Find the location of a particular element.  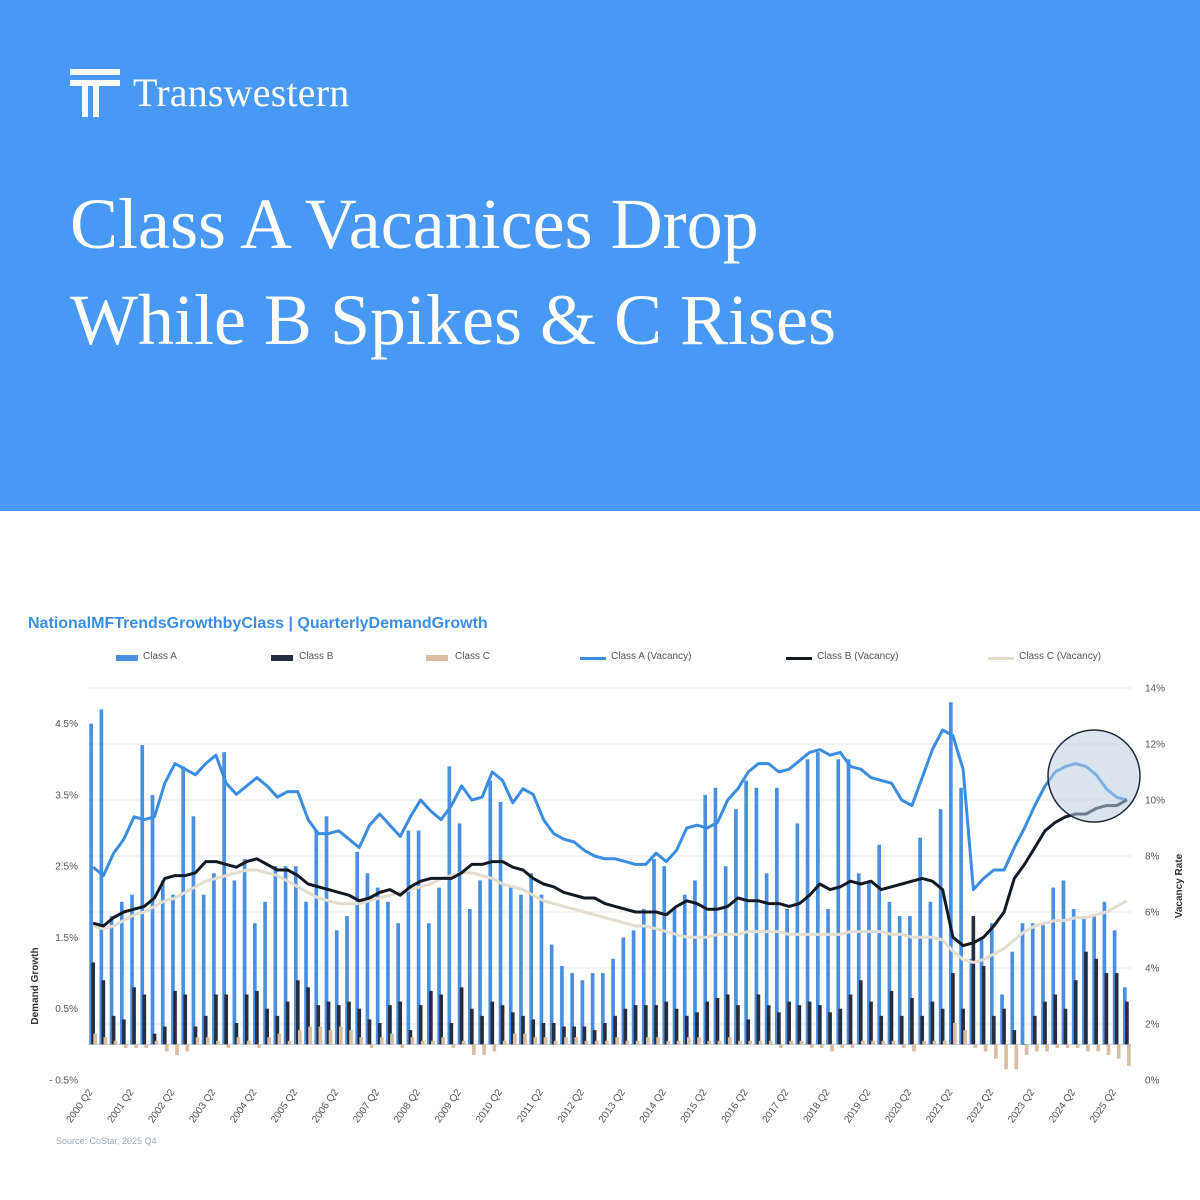

x-tick-label: 2014 Q2 is located at coordinates (653, 1106).